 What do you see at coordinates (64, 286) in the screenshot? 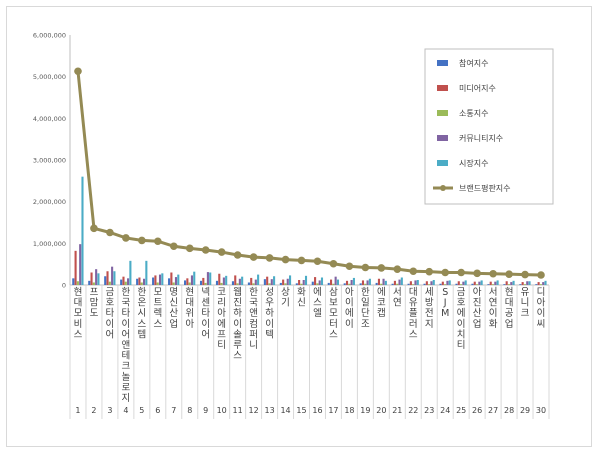
I see `y-tick-label: 0` at bounding box center [64, 286].